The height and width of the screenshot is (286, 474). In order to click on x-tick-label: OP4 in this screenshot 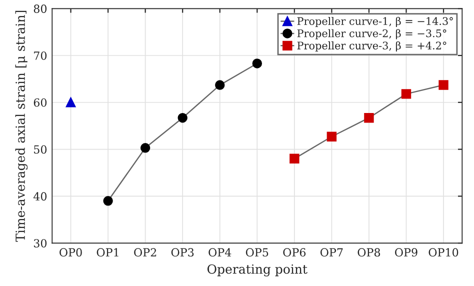, I will do `click(220, 252)`.